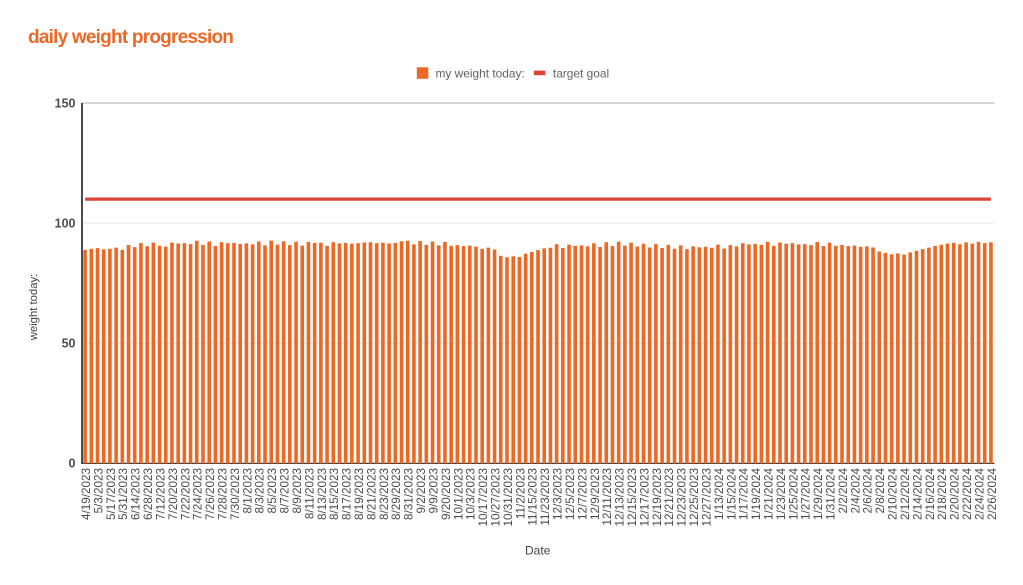 Image resolution: width=1023 pixels, height=585 pixels. I want to click on svg-text: 2/2/2024, so click(843, 491).